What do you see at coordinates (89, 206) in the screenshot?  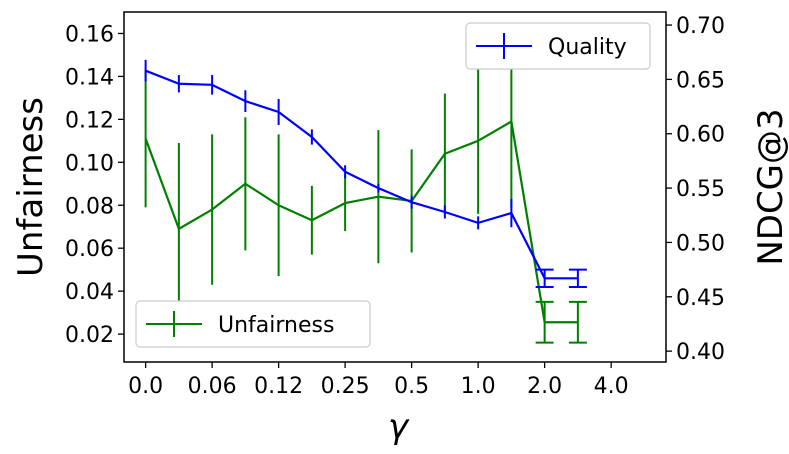 I see `y-left-tick-label: 0.08` at bounding box center [89, 206].